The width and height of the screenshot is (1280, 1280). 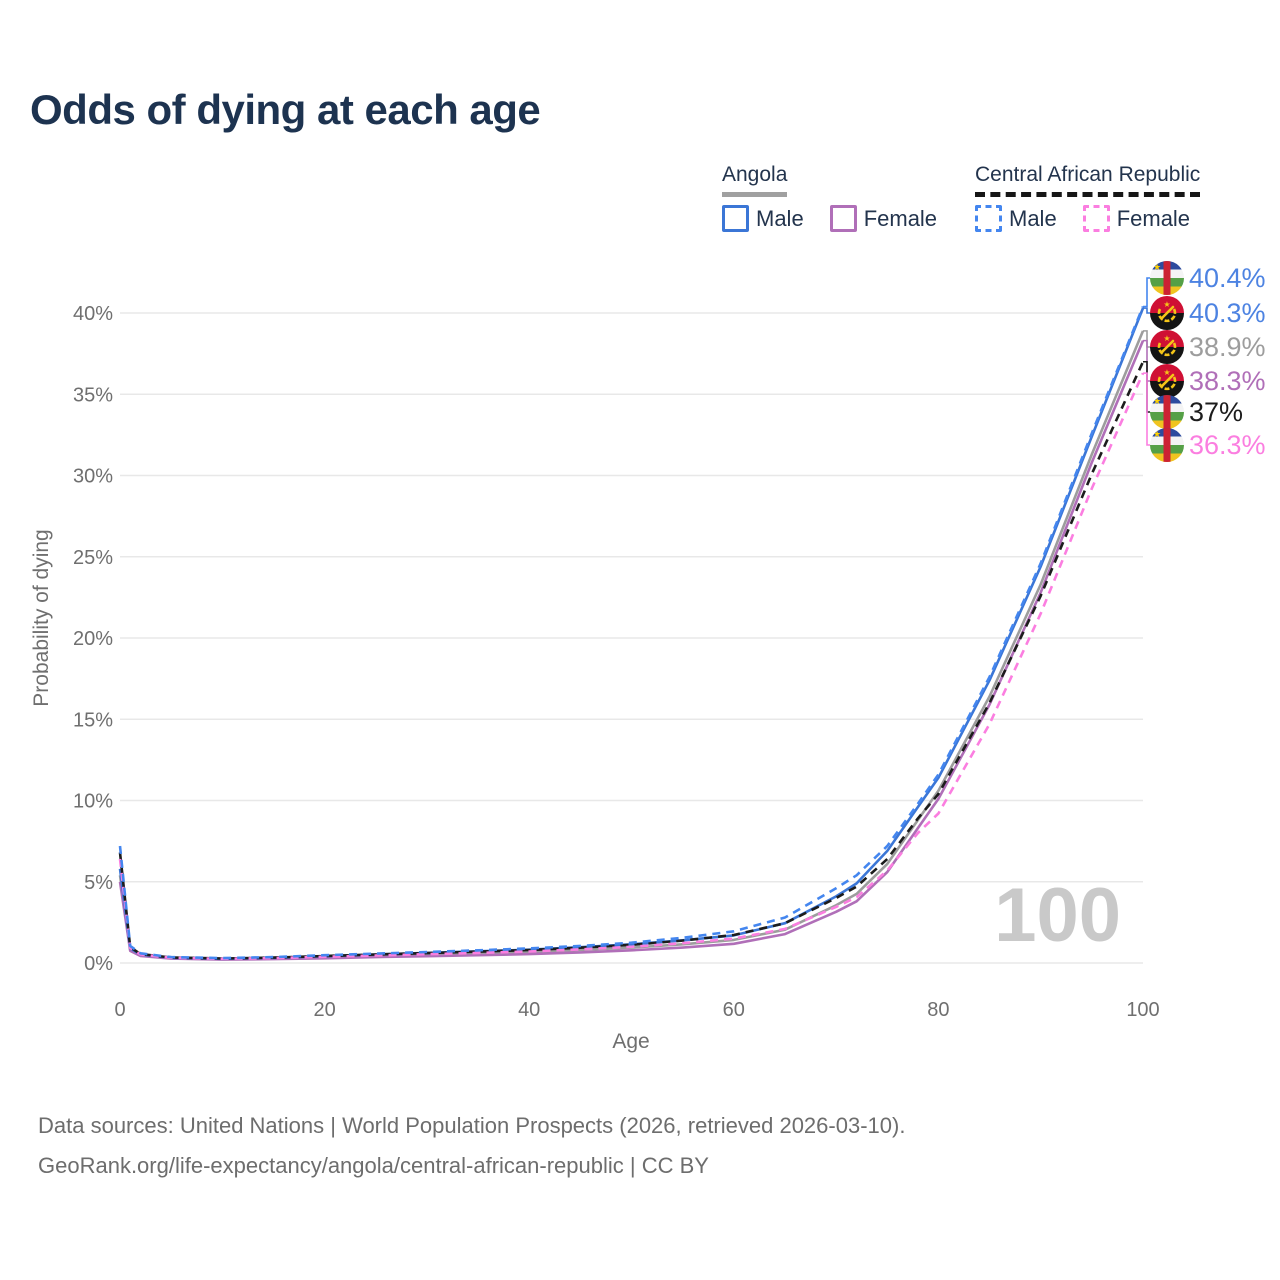 I want to click on end-value-label-car-male: 40.4%, so click(x=1227, y=278).